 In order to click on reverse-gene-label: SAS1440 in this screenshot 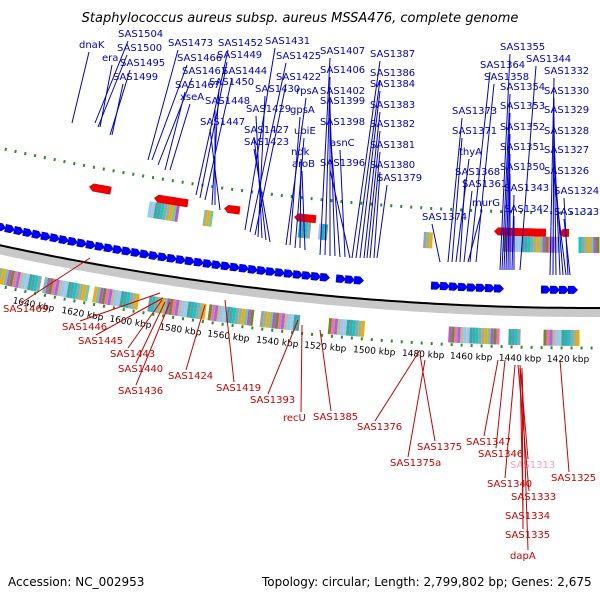, I will do `click(140, 369)`.